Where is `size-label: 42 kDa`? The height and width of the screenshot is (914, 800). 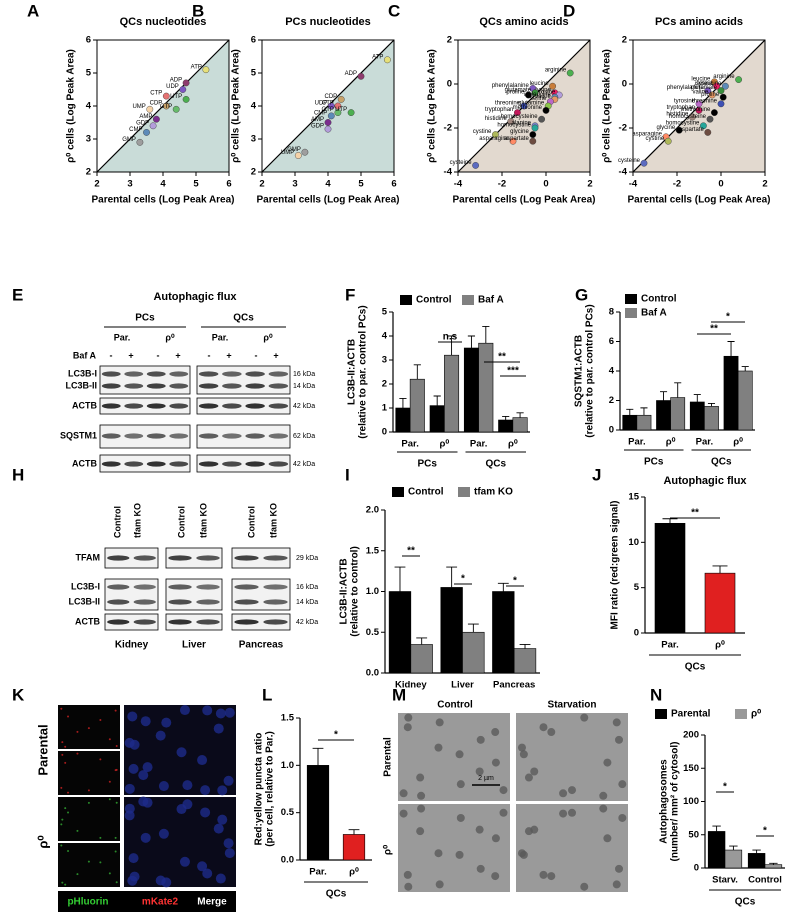 size-label: 42 kDa is located at coordinates (304, 406).